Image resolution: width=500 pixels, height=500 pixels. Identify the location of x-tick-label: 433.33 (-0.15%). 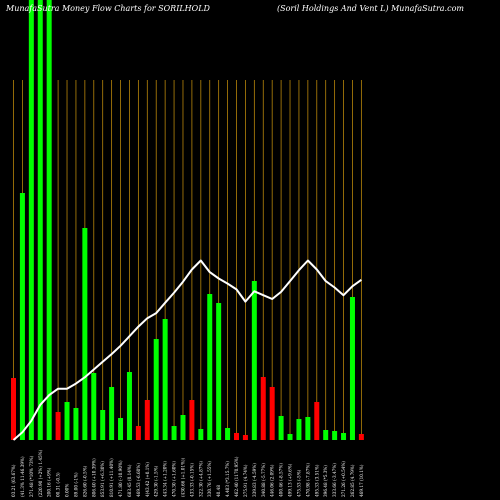
(191, 480).